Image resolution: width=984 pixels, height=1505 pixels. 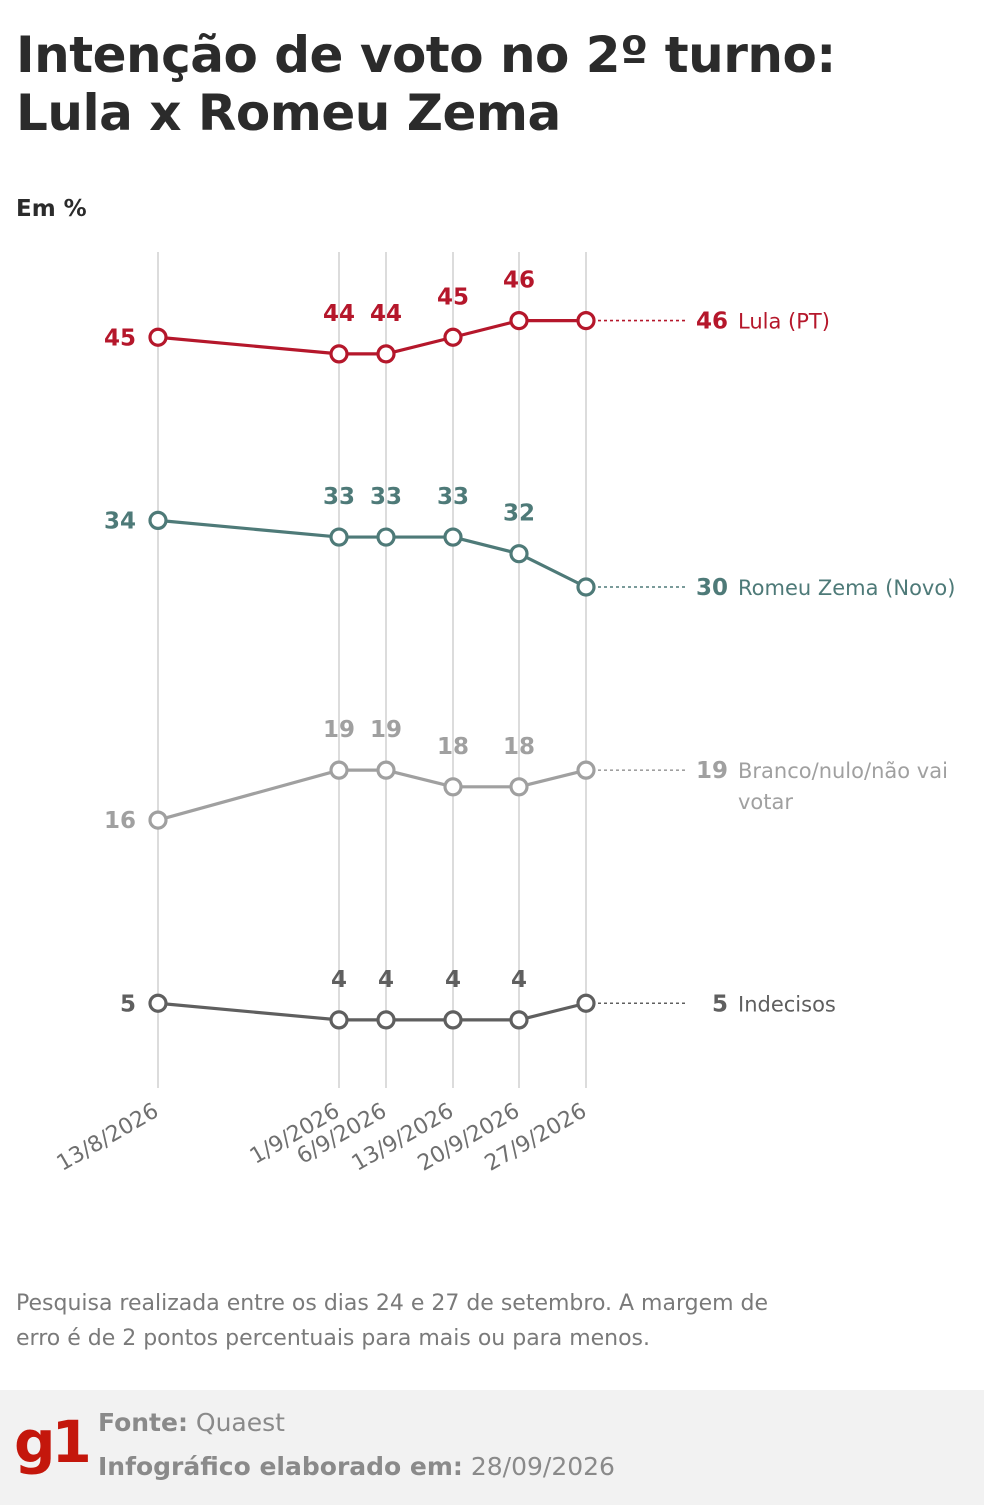 What do you see at coordinates (846, 588) in the screenshot?
I see `series-name-label: Romeu Zema (Novo)` at bounding box center [846, 588].